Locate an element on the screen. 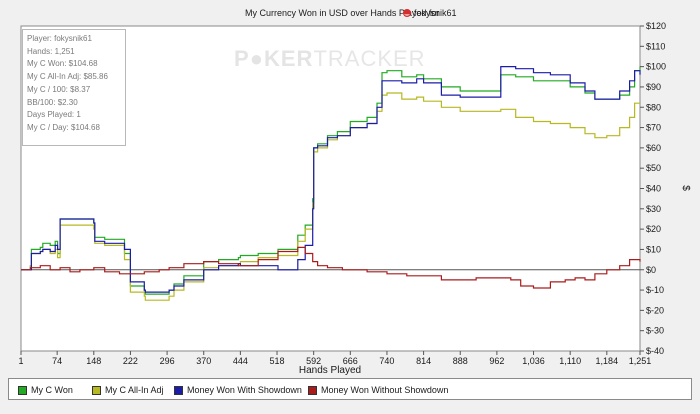 The image size is (700, 414). y-tick-label: $40 is located at coordinates (653, 189).